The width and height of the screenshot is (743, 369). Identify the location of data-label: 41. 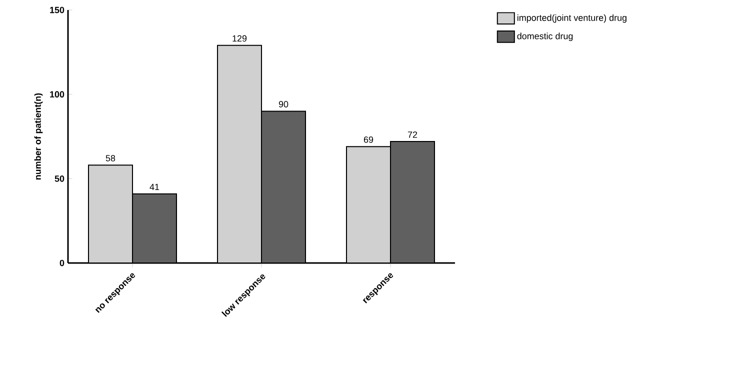
(155, 187).